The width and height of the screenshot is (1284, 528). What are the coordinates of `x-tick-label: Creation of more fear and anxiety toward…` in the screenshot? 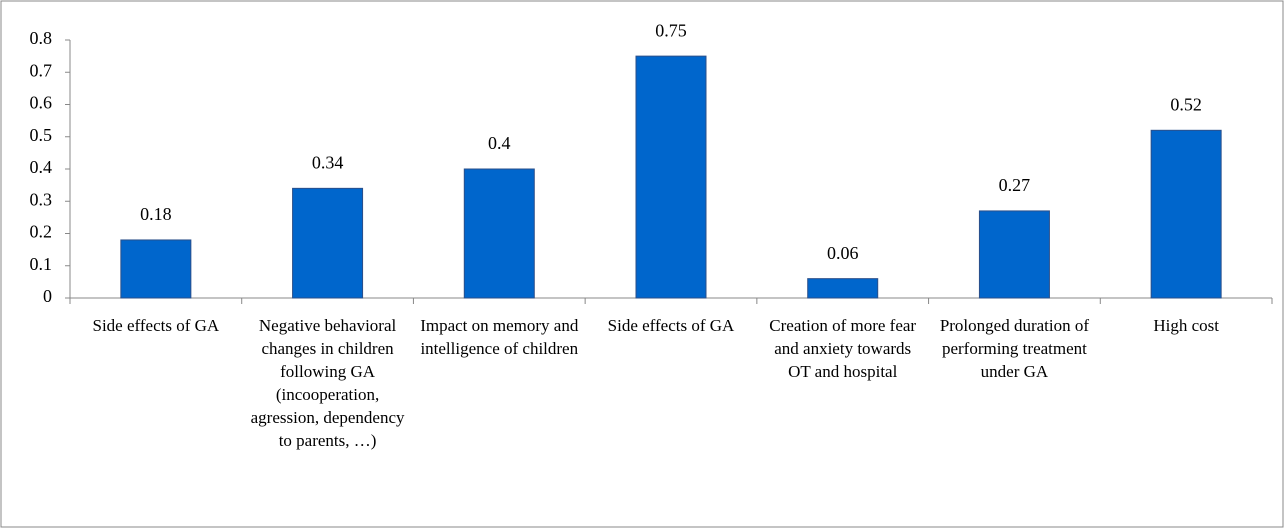 It's located at (843, 348).